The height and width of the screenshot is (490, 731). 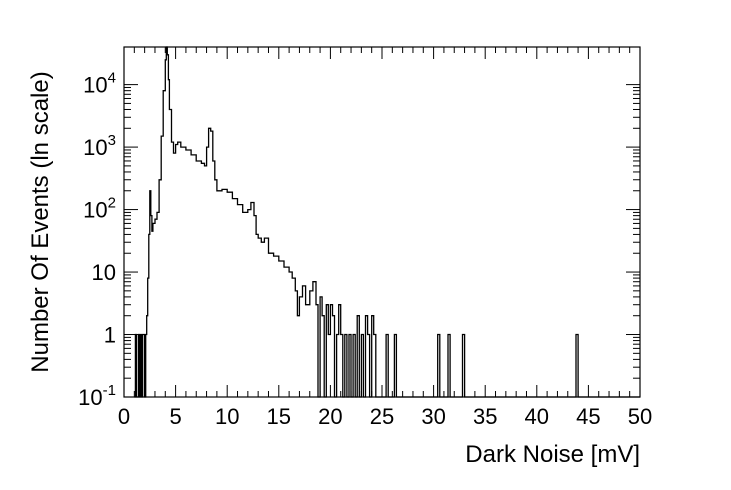 What do you see at coordinates (552, 454) in the screenshot?
I see `x-axis-label: Dark Noise [mV]` at bounding box center [552, 454].